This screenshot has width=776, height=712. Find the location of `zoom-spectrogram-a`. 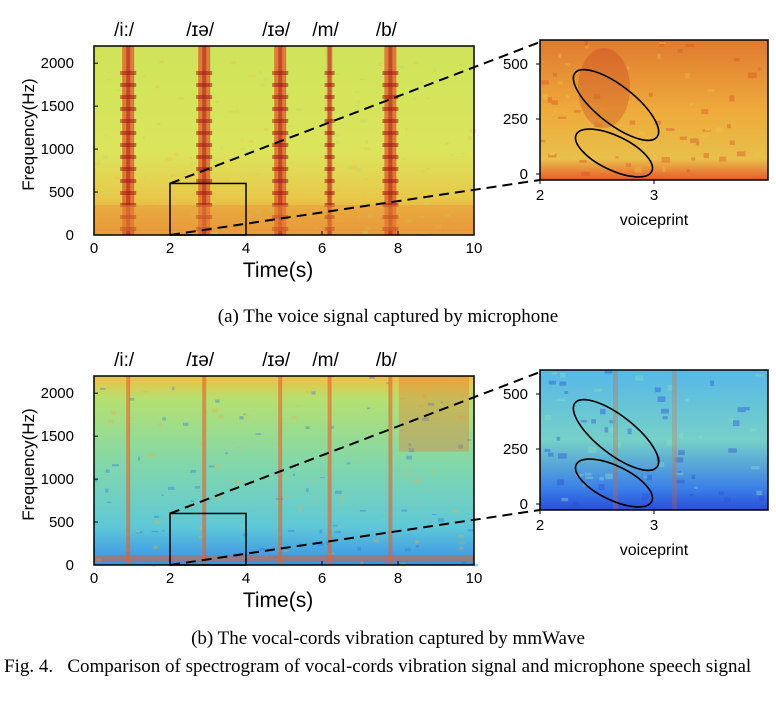

zoom-spectrogram-a is located at coordinates (654, 110).